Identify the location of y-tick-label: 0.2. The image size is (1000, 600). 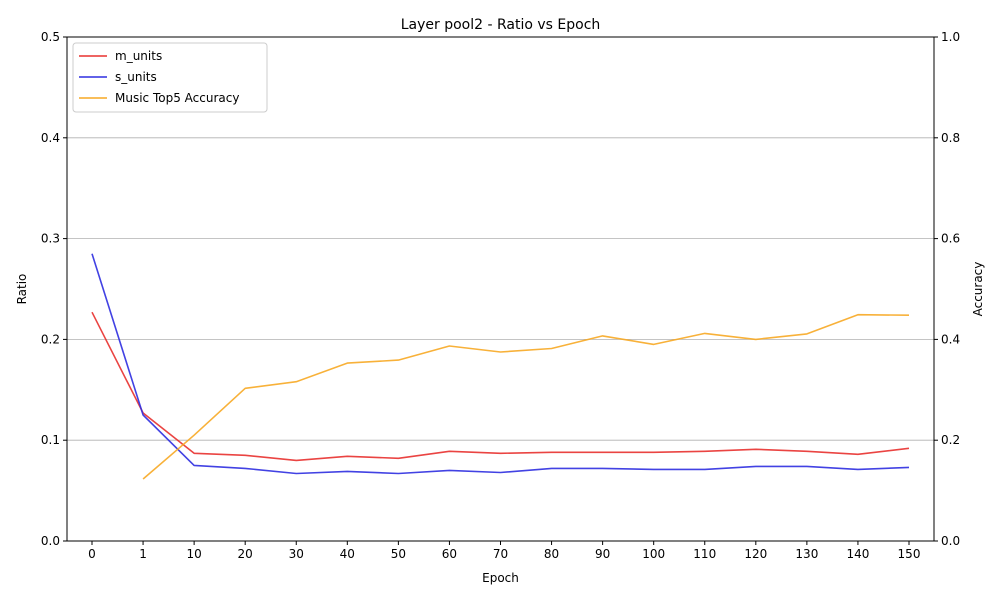
(50, 339).